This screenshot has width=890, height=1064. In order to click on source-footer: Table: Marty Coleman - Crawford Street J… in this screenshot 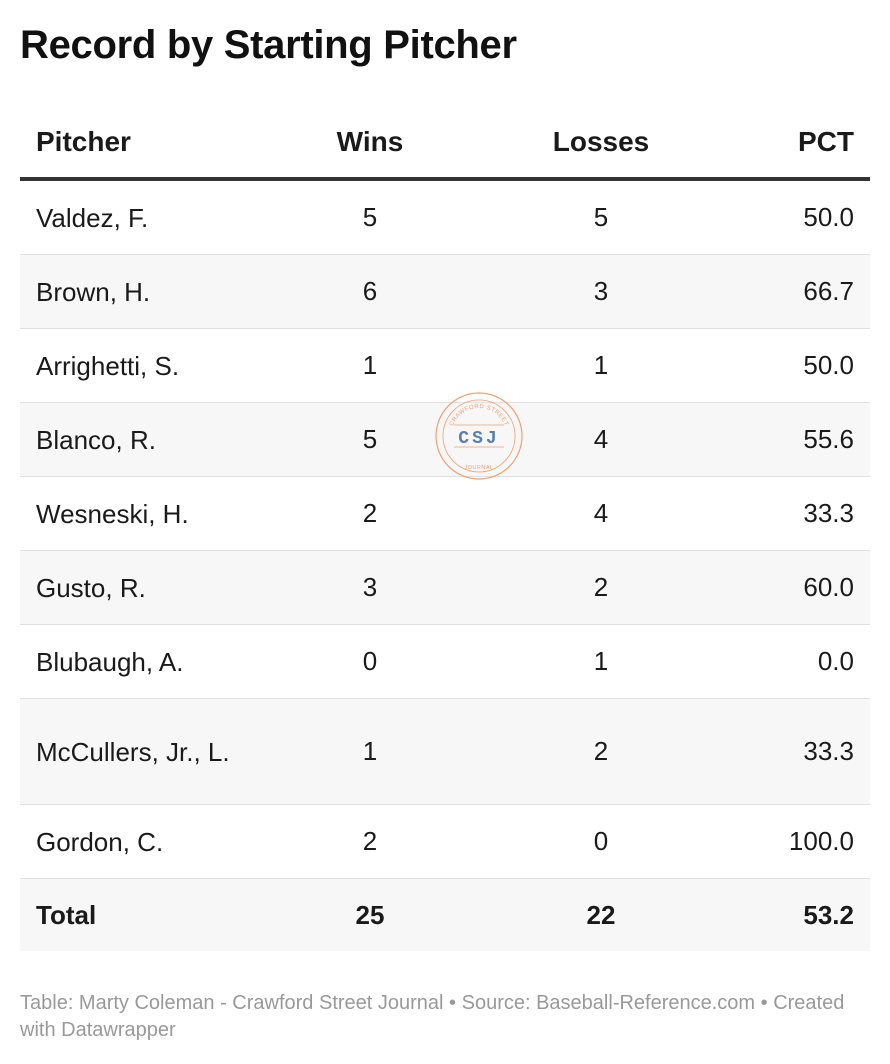, I will do `click(432, 1016)`.